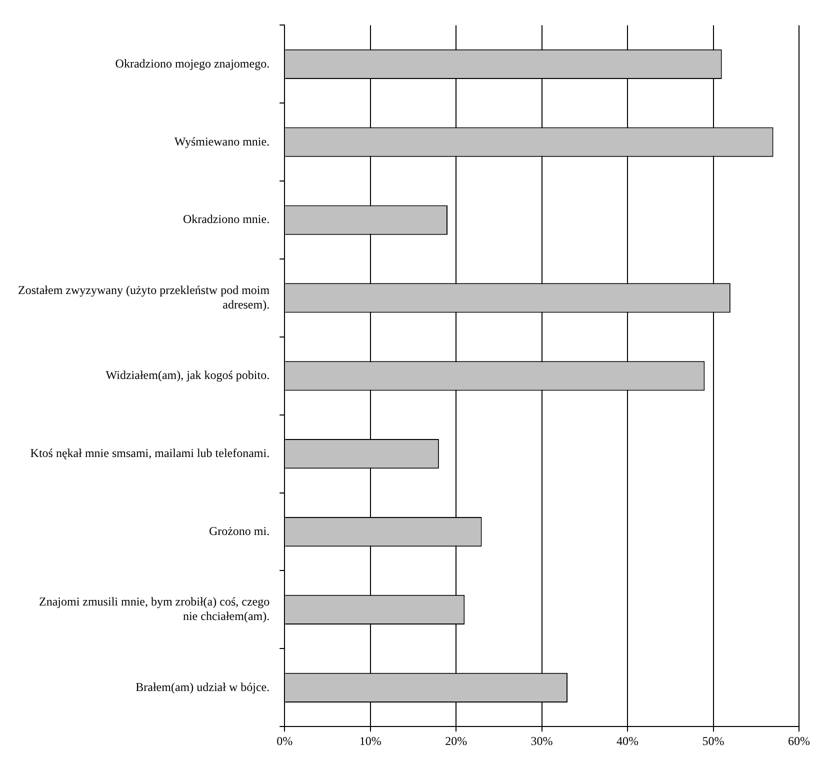  I want to click on y-tick-label: Grożono mi., so click(239, 531).